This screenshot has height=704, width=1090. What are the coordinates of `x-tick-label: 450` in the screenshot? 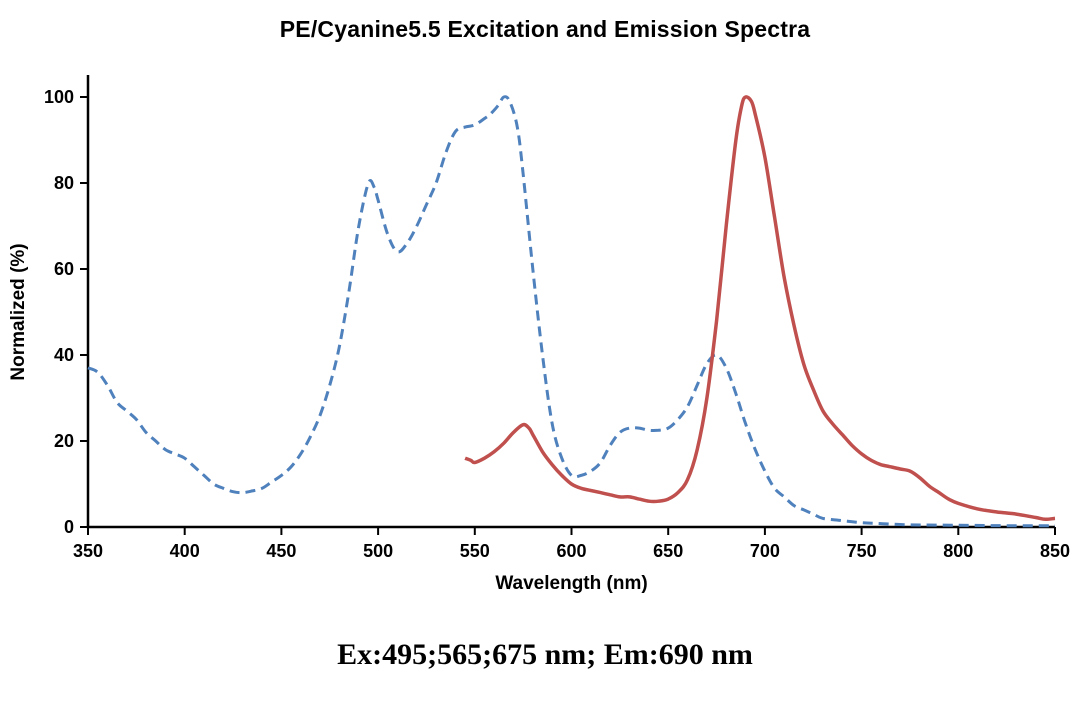 It's located at (281, 551).